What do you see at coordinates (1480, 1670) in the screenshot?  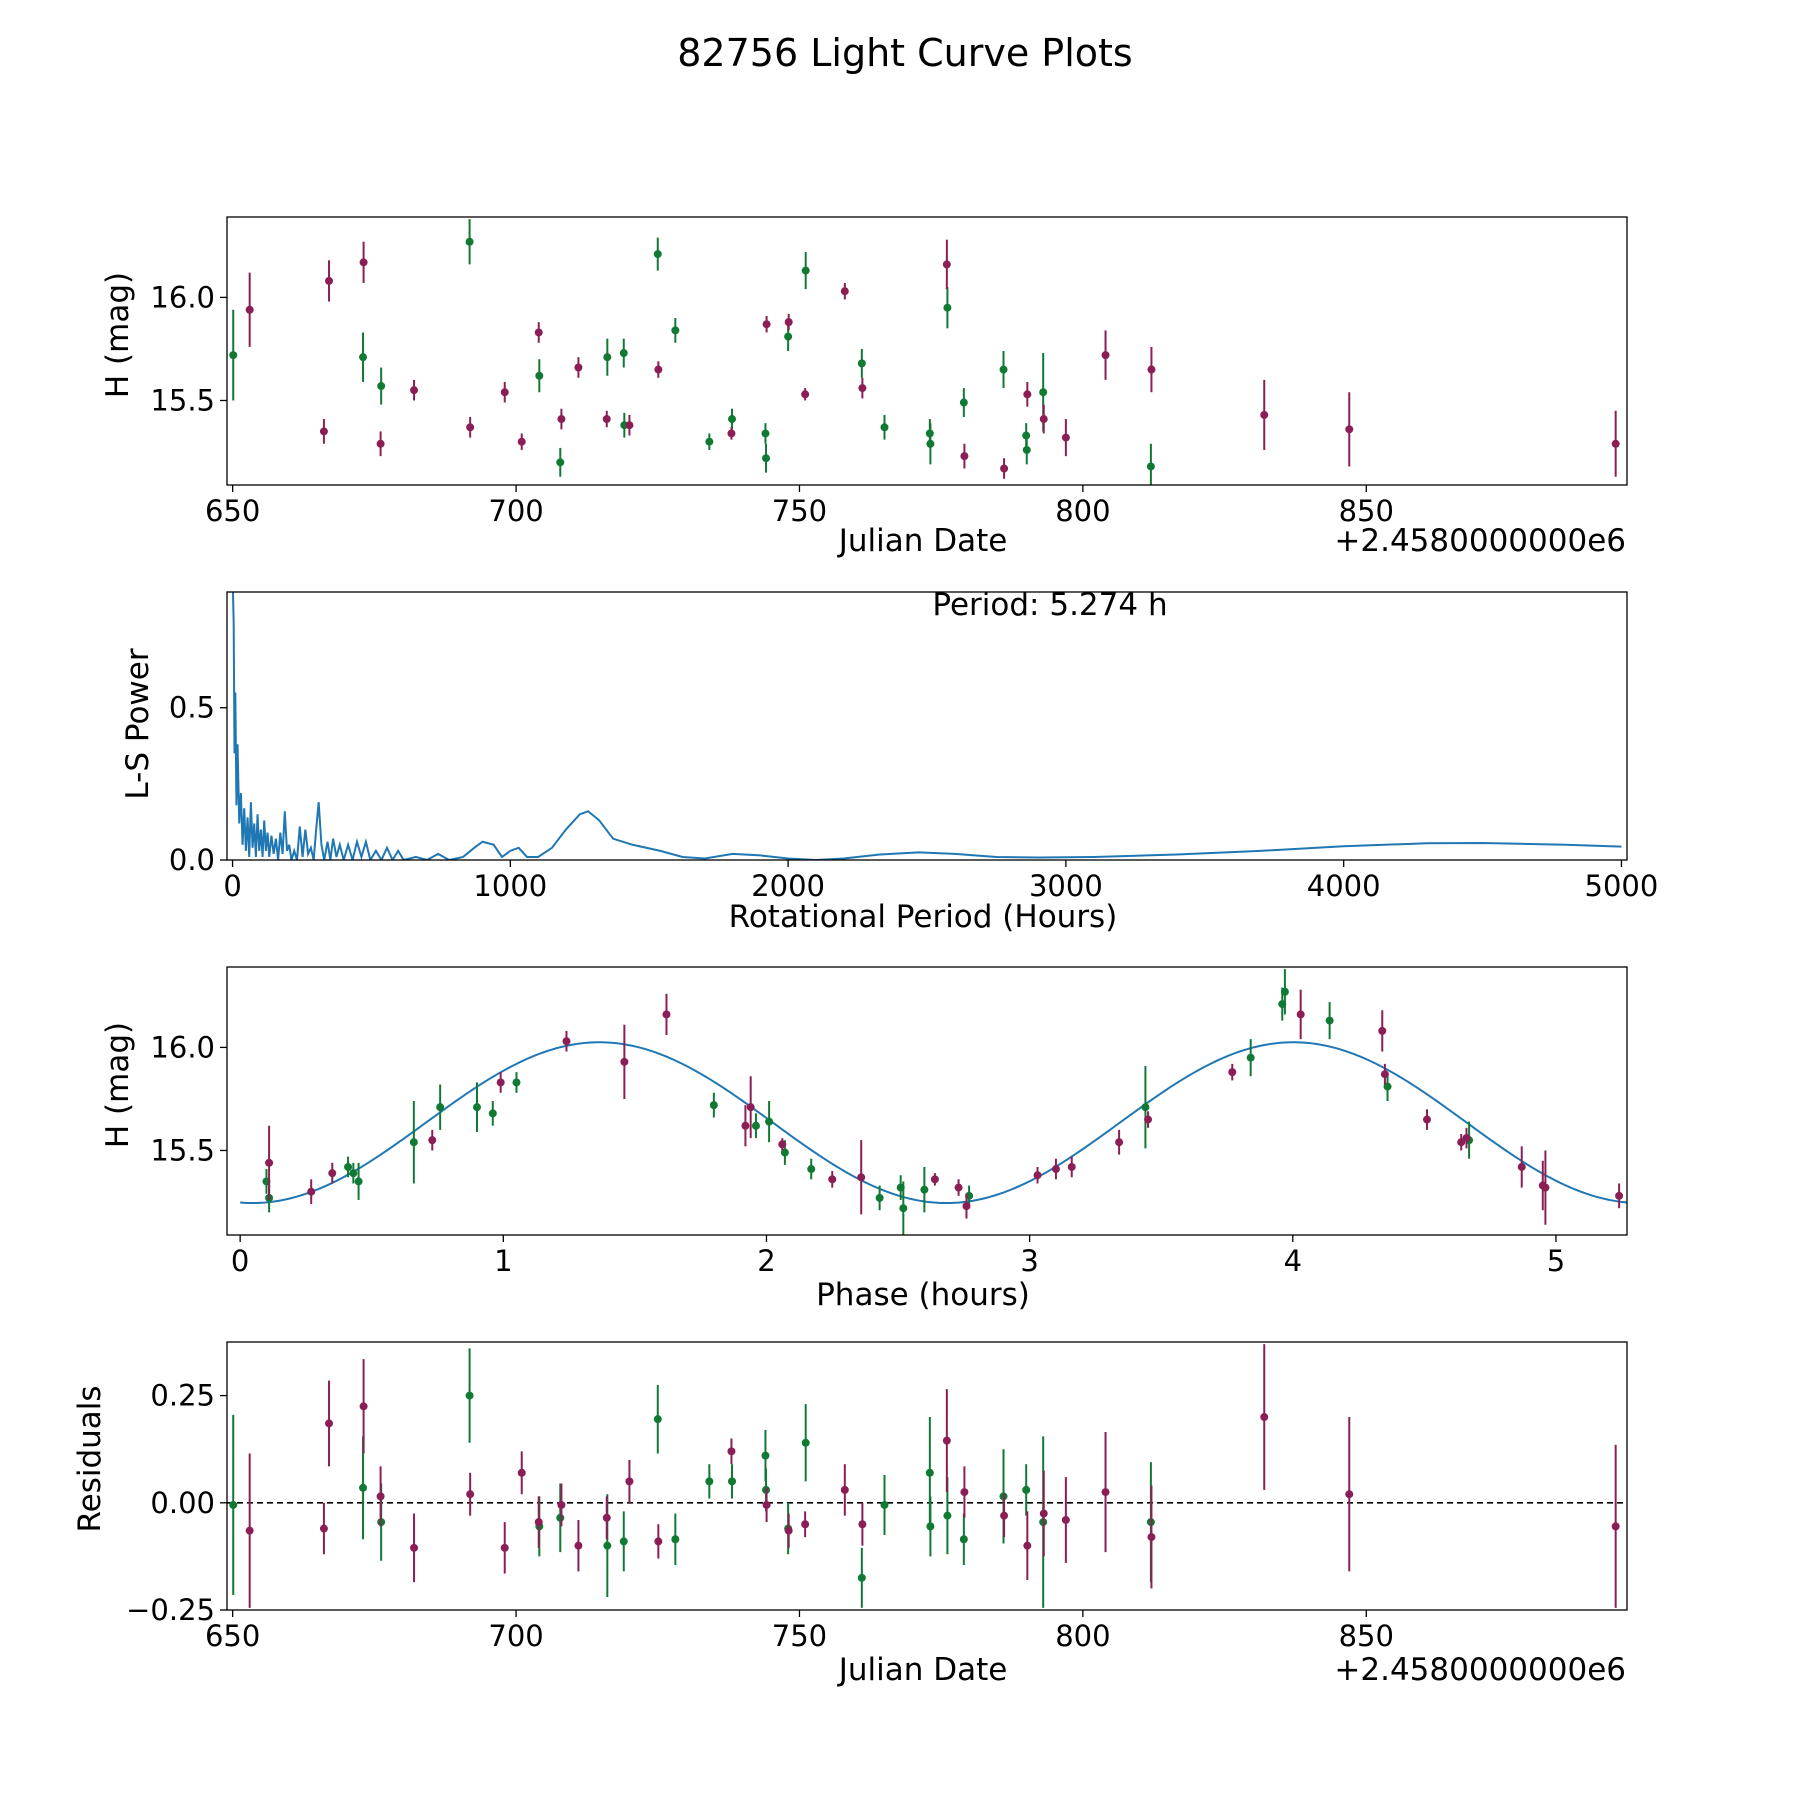 I see `residuals-offset-label: +2.4580000000e6` at bounding box center [1480, 1670].